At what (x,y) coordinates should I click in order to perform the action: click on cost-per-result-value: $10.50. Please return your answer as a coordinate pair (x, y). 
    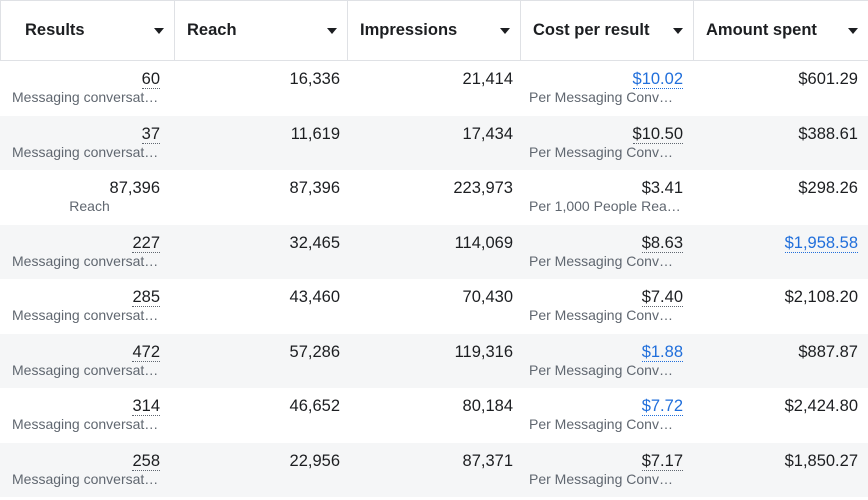
    Looking at the image, I should click on (657, 134).